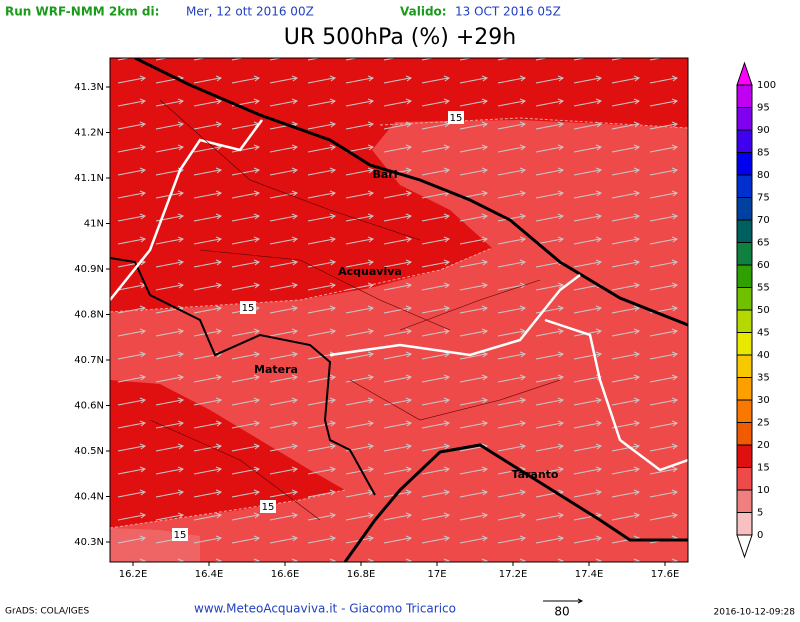 The width and height of the screenshot is (800, 622). I want to click on colorbar-label: 80, so click(763, 175).